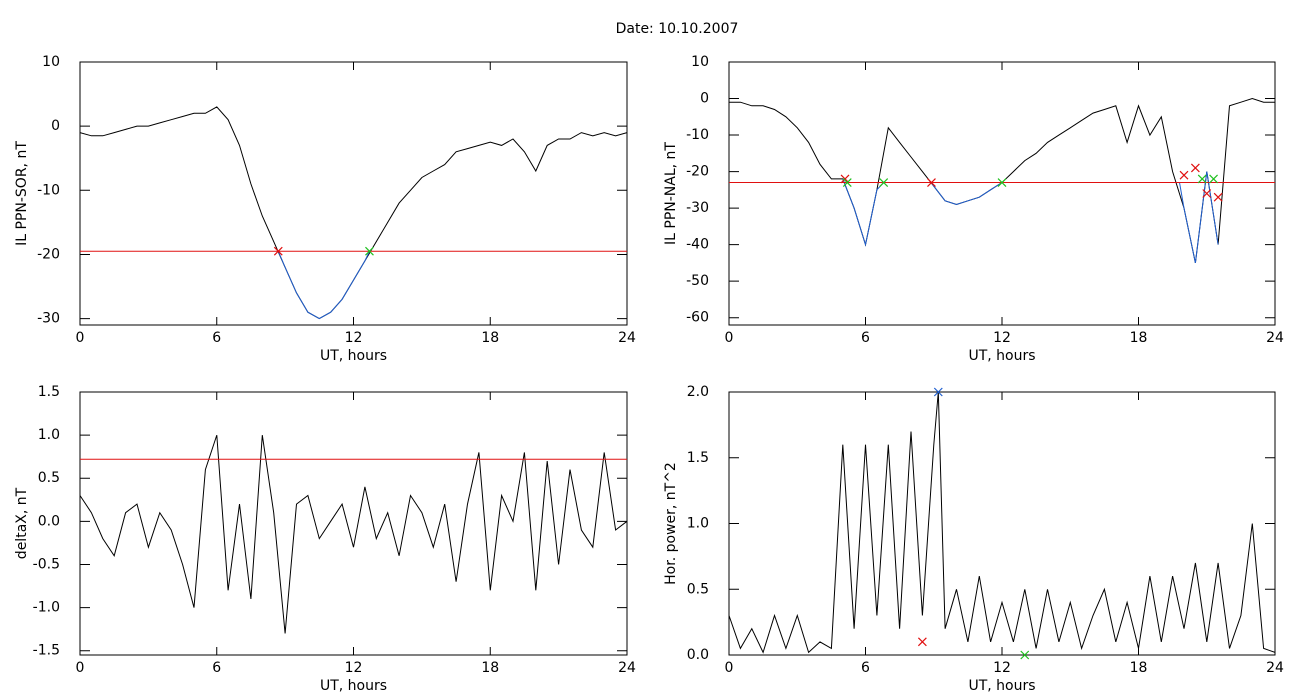 This screenshot has width=1300, height=700. Describe the element at coordinates (671, 523) in the screenshot. I see `y-axis-label: Hor. power, nT^2` at that location.